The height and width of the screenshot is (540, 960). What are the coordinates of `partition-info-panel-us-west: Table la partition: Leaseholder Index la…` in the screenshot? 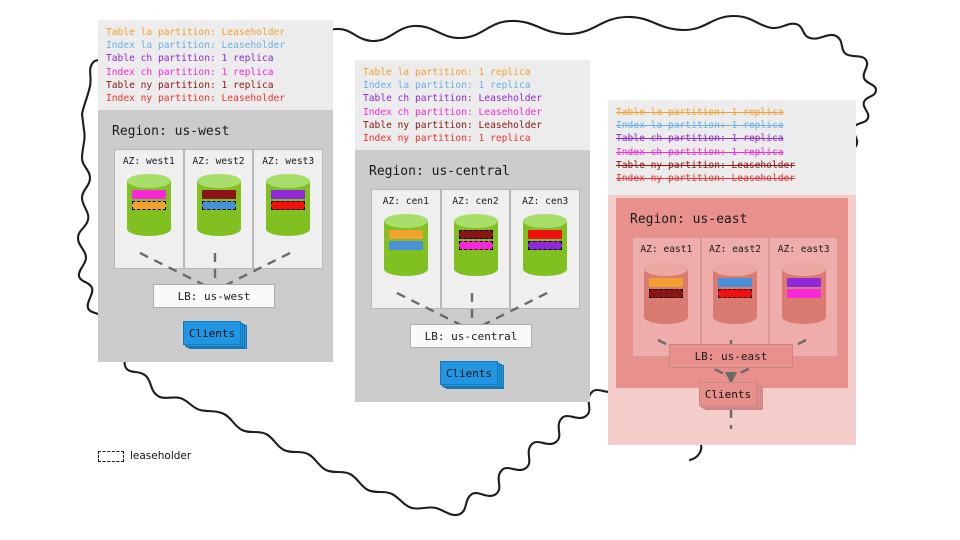 It's located at (215, 65).